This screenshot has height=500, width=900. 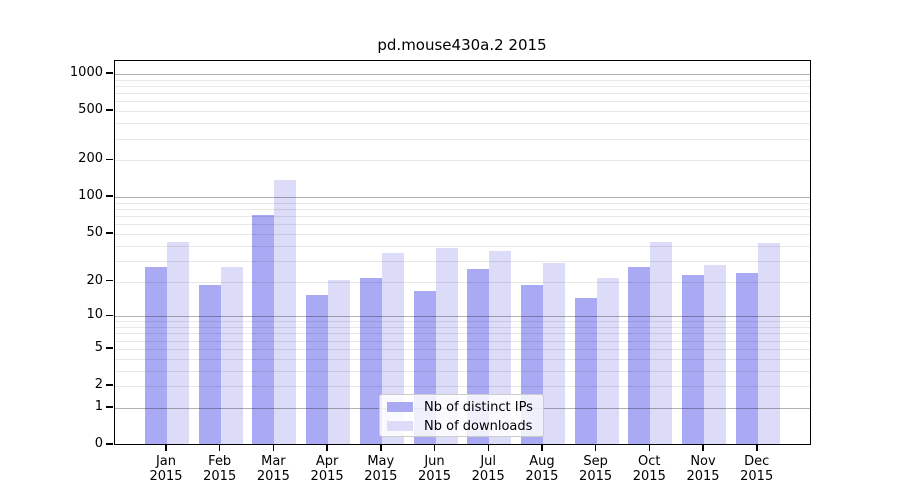 What do you see at coordinates (639, 355) in the screenshot?
I see `bar-distinct-ips-oct` at bounding box center [639, 355].